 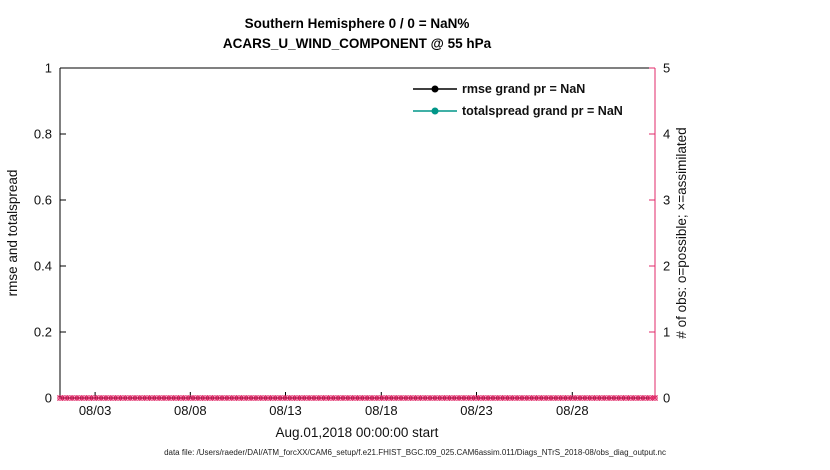 What do you see at coordinates (655, 398) in the screenshot?
I see `possible-obs-marker` at bounding box center [655, 398].